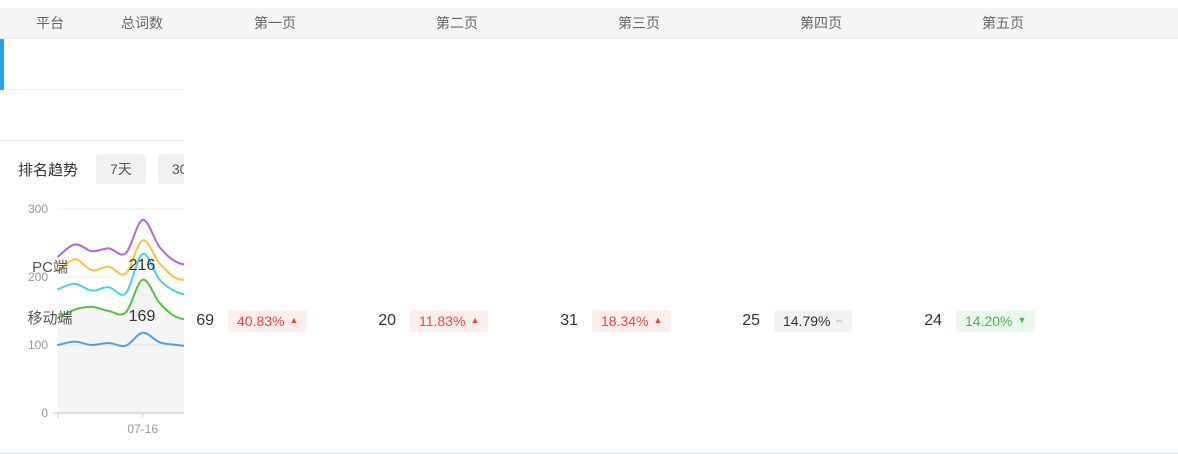 The height and width of the screenshot is (454, 1178). What do you see at coordinates (821, 23) in the screenshot?
I see `column-header: 第四页` at bounding box center [821, 23].